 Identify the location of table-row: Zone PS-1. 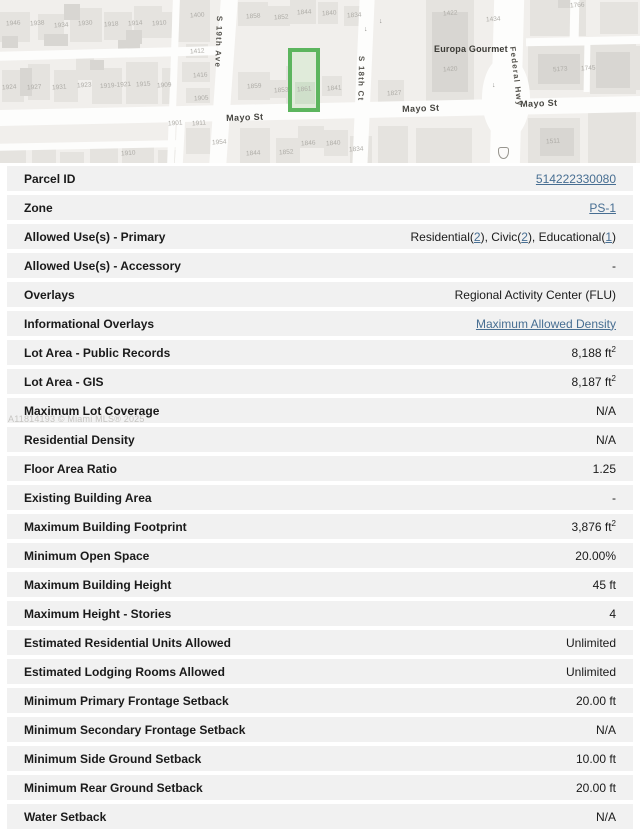
(320, 207).